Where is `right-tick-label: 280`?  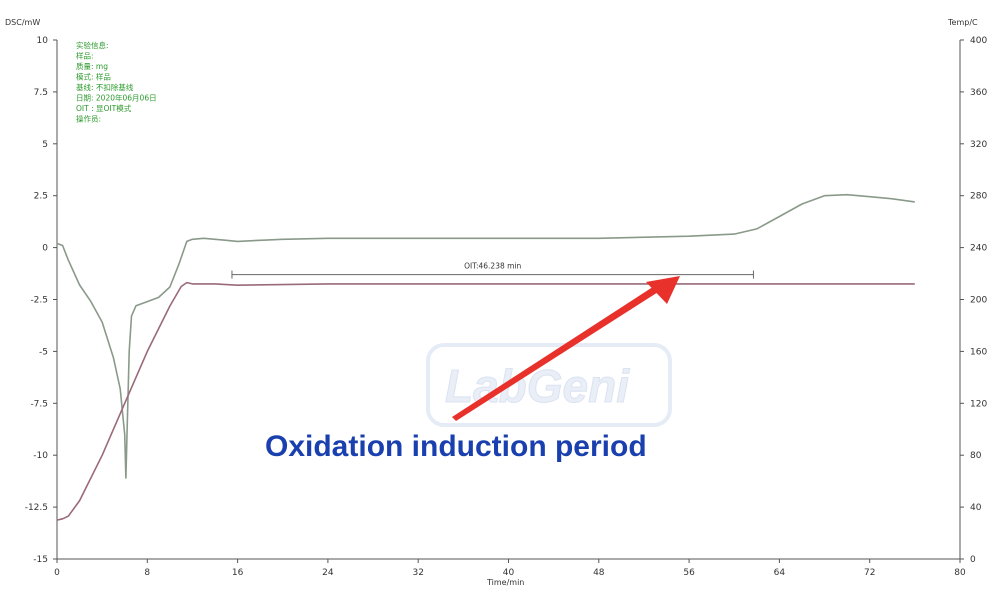 right-tick-label: 280 is located at coordinates (978, 197).